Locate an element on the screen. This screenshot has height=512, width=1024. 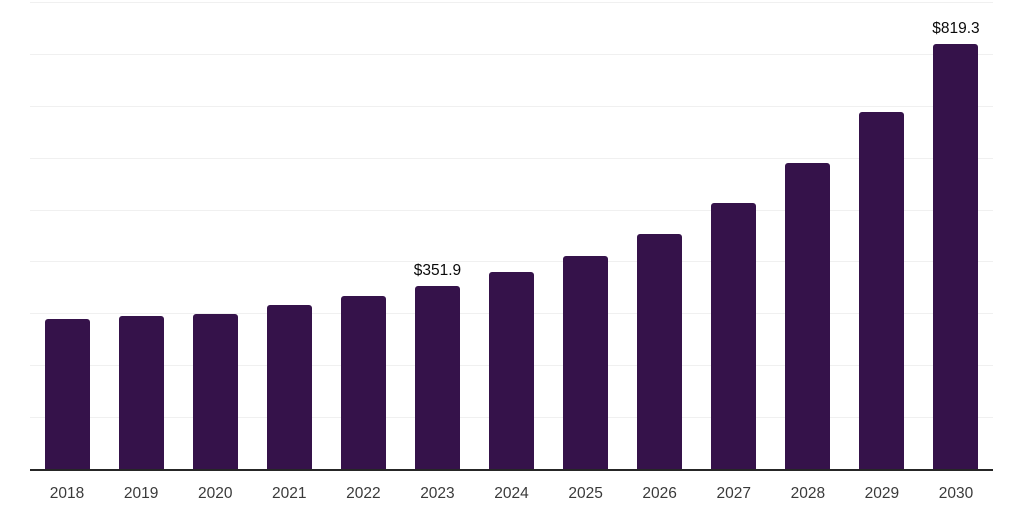
bar-band-2028 is located at coordinates (808, 235).